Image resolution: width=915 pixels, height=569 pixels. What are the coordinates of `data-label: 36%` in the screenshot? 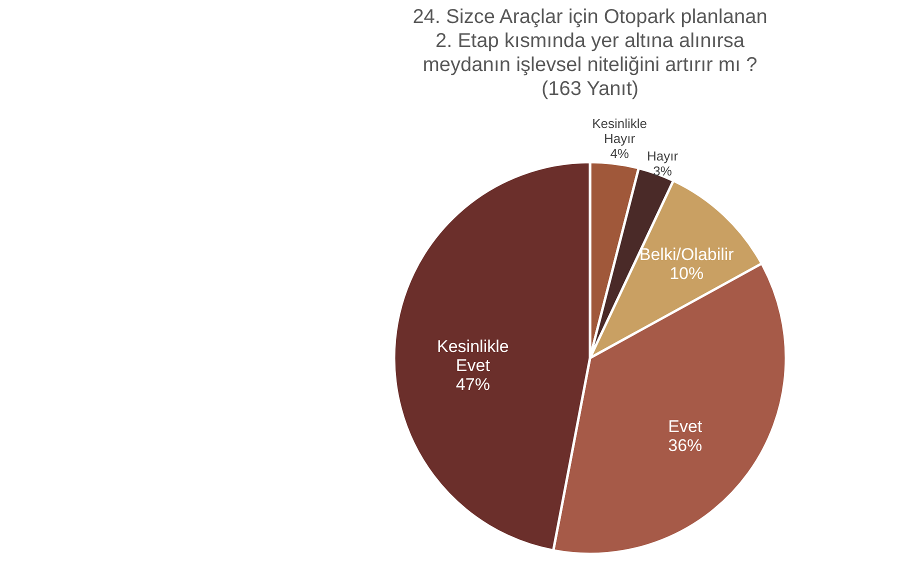 It's located at (685, 446).